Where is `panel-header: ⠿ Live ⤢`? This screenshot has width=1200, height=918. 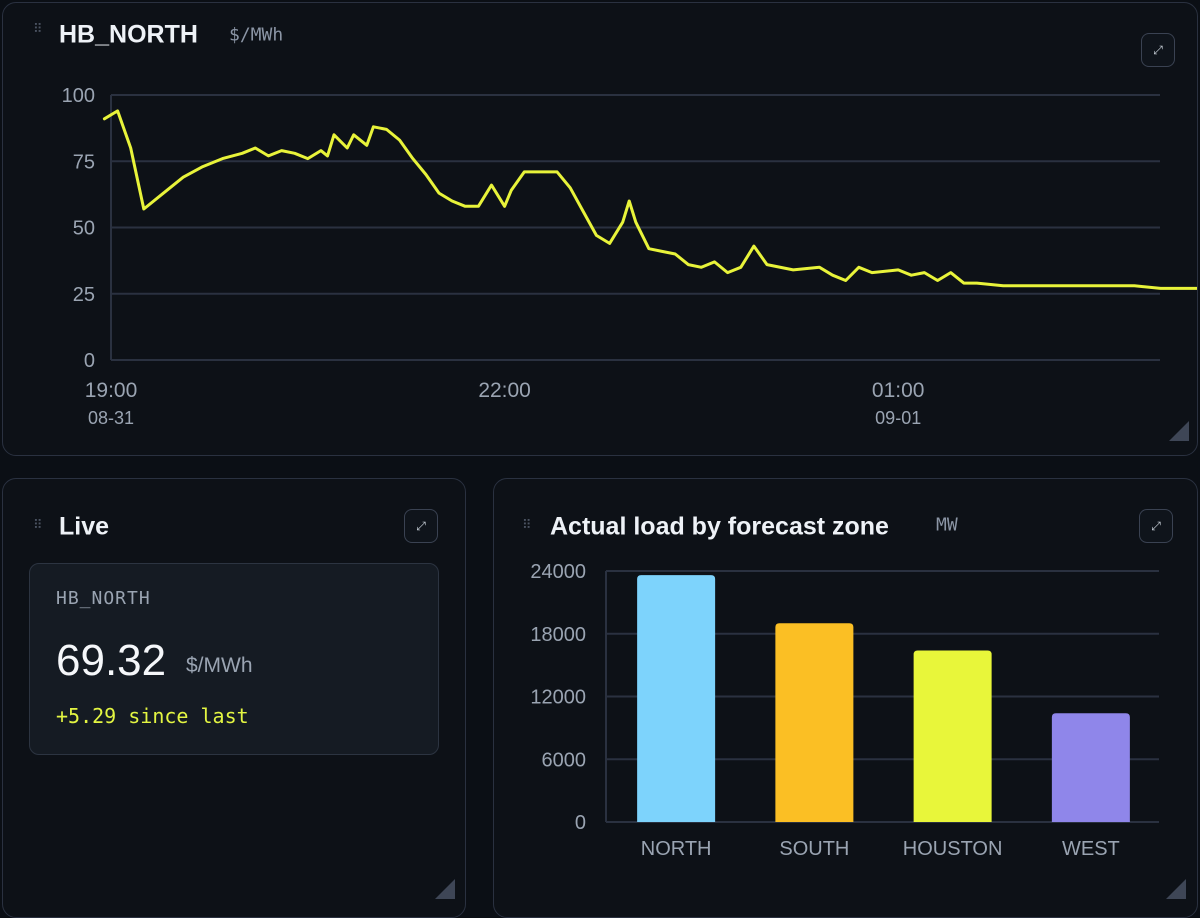
panel-header: ⠿ Live ⤢ is located at coordinates (234, 511).